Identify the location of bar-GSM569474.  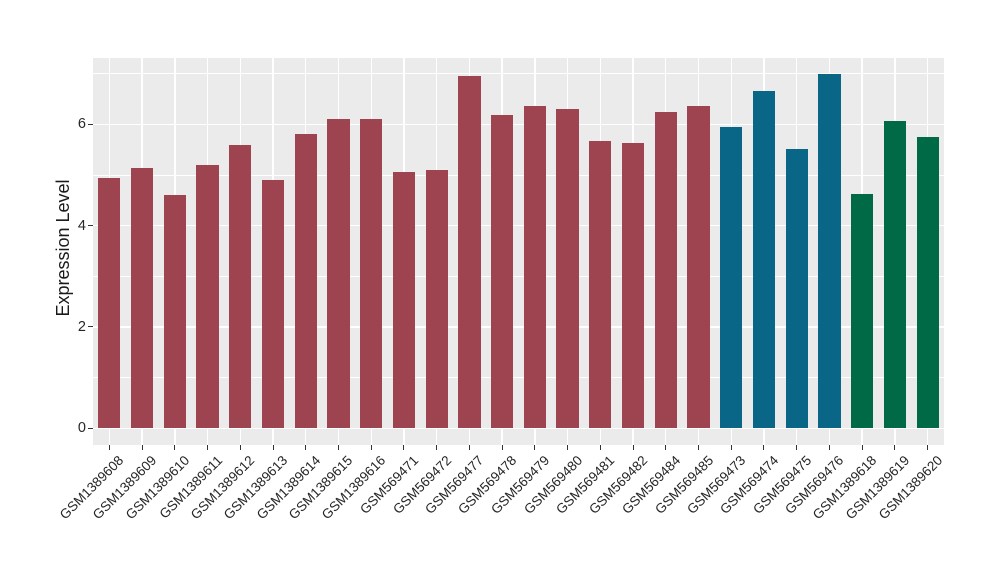
(764, 259).